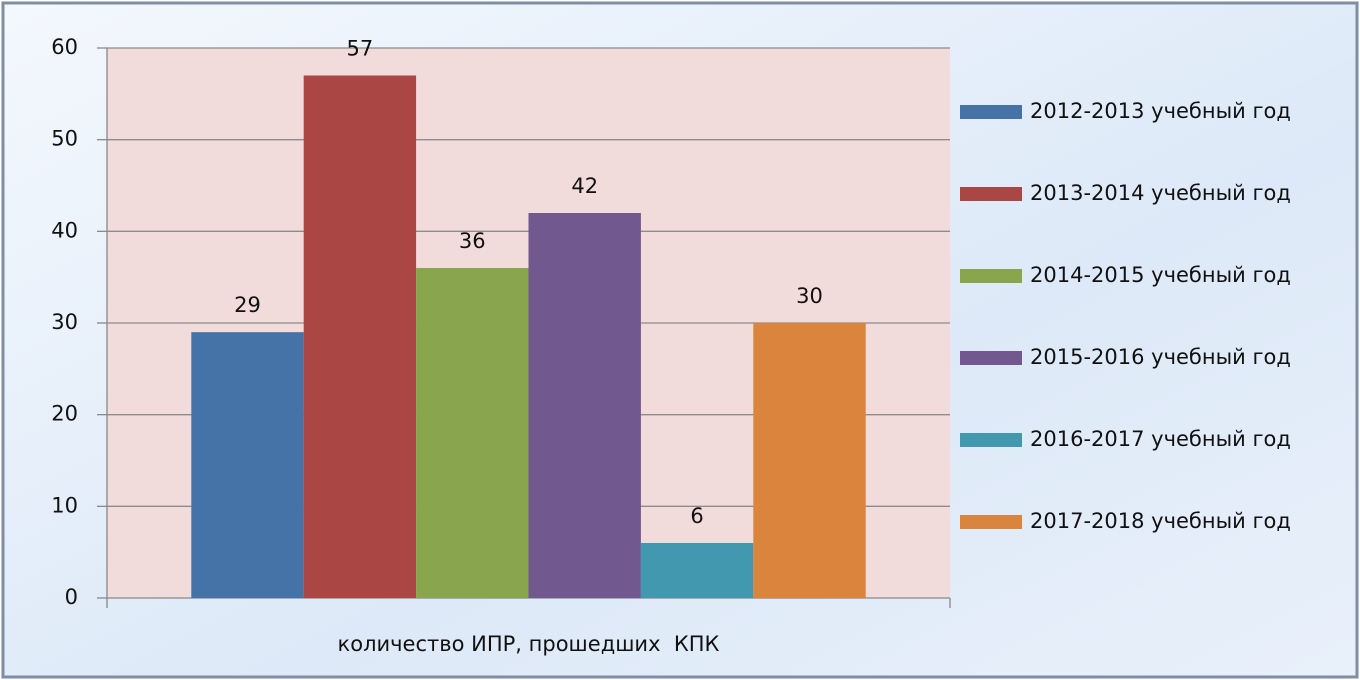 This screenshot has width=1360, height=680. Describe the element at coordinates (529, 644) in the screenshot. I see `x-tick-label: количество ИПР, прошедших КПК` at that location.